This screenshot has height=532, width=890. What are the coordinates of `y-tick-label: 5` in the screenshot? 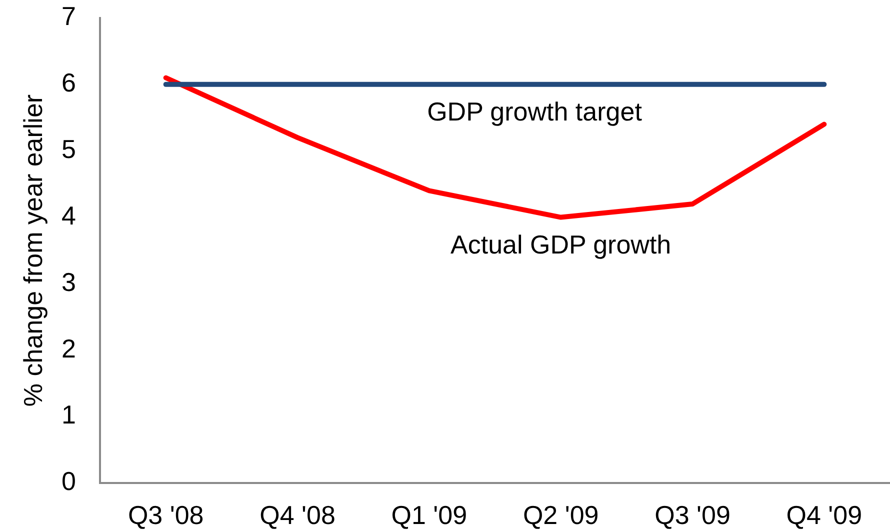 It's located at (69, 149).